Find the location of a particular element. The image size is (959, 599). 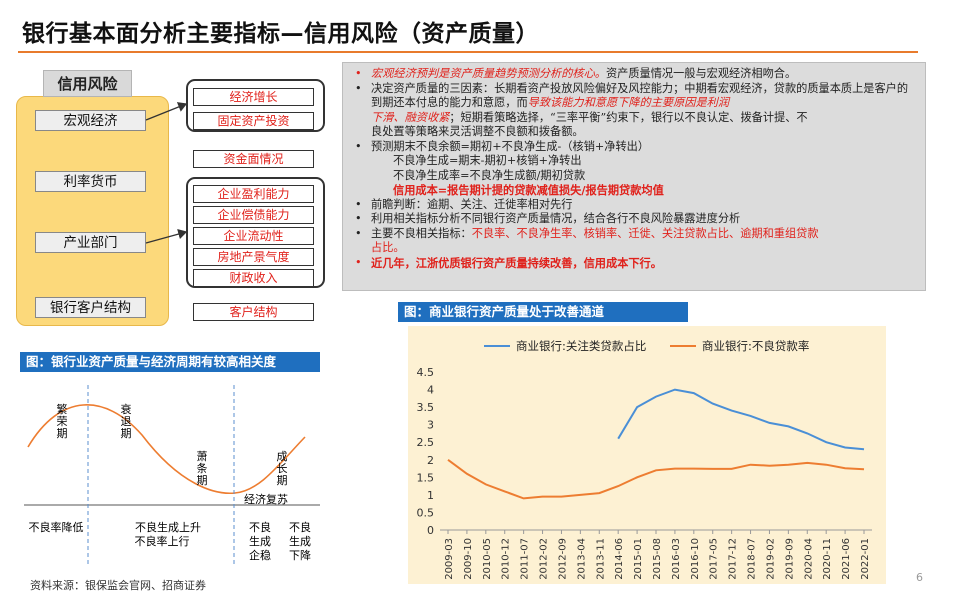

bottom-npl-declining: 不良生成下降 is located at coordinates (300, 541).